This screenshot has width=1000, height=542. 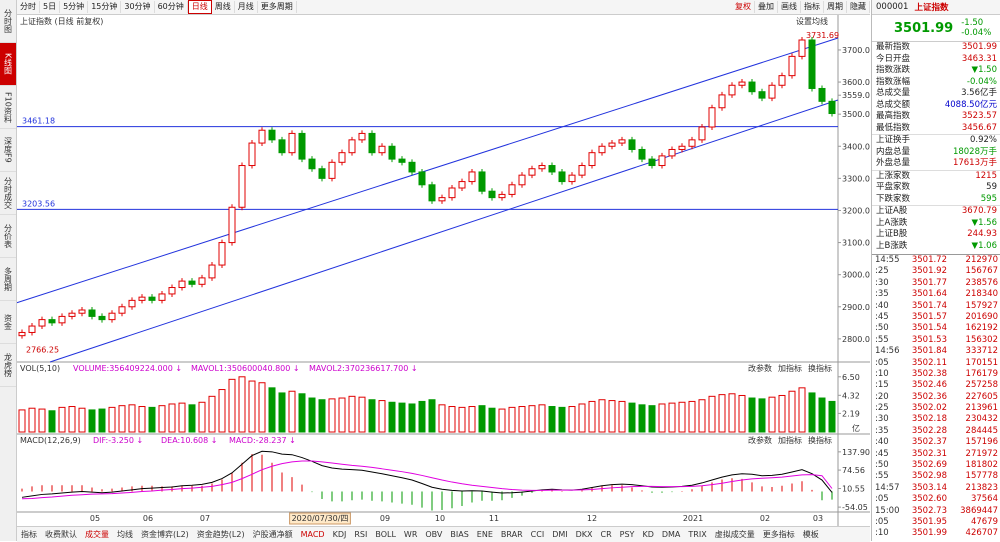 What do you see at coordinates (936, 511) in the screenshot?
I see `trade-row: 15:00 3502.73 3869447` at bounding box center [936, 511].